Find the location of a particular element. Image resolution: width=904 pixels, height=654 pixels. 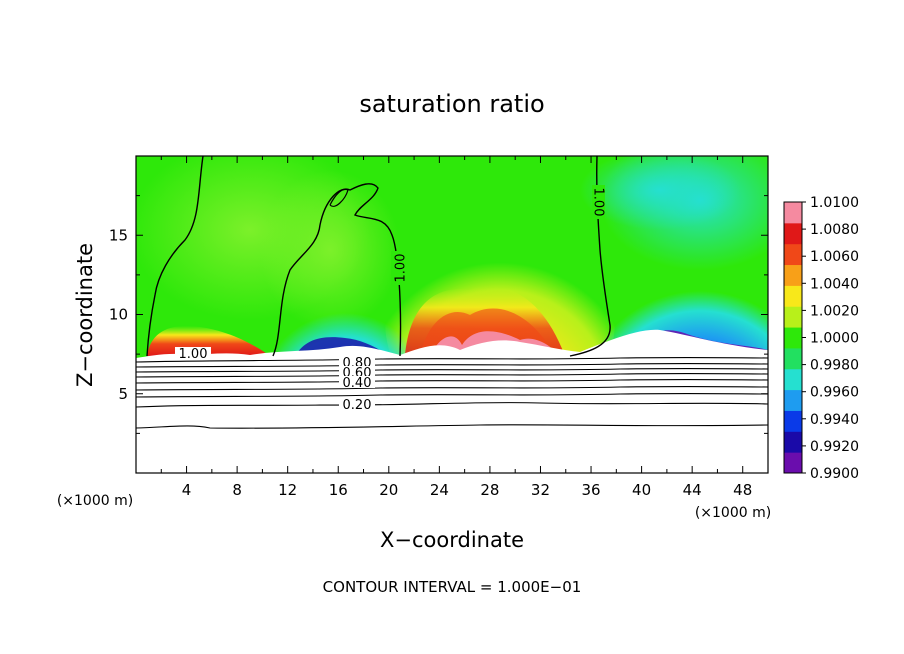

x-unit-label: (×1000 m) is located at coordinates (733, 513).